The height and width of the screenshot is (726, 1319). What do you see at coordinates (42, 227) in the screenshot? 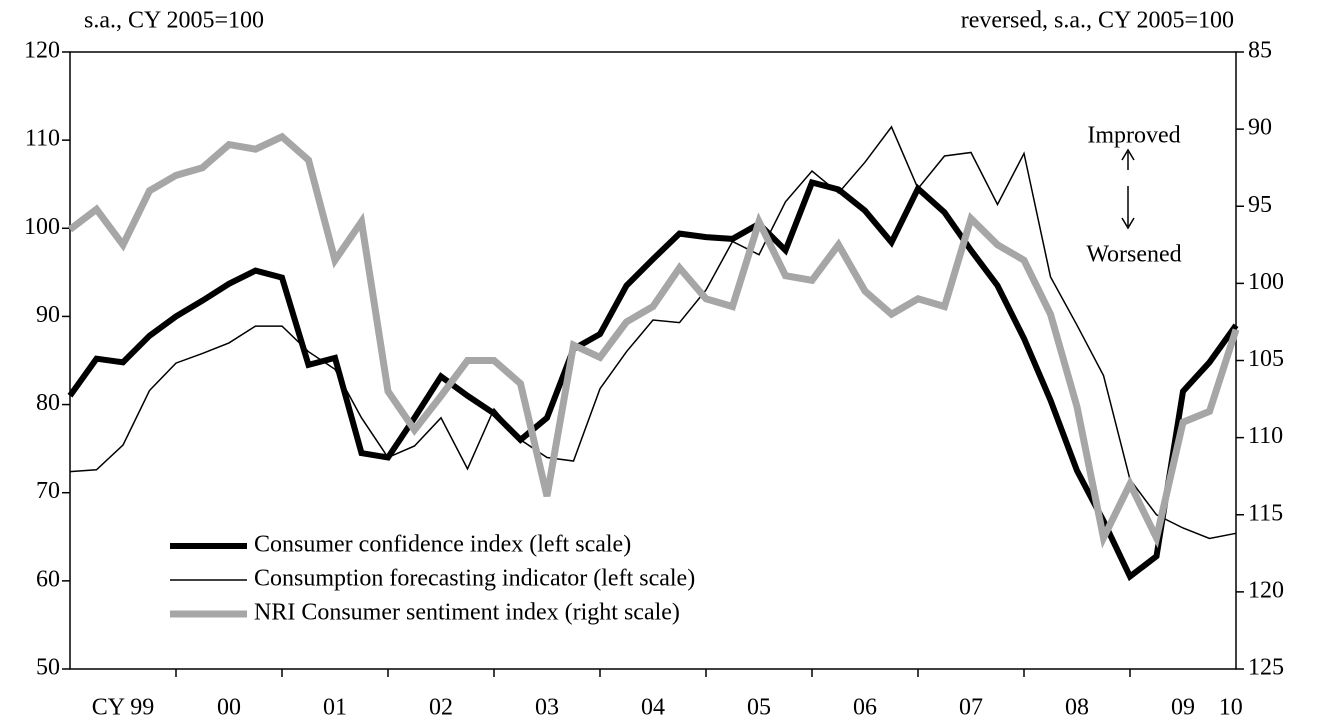
I see `y-tick-label: 100` at bounding box center [42, 227].